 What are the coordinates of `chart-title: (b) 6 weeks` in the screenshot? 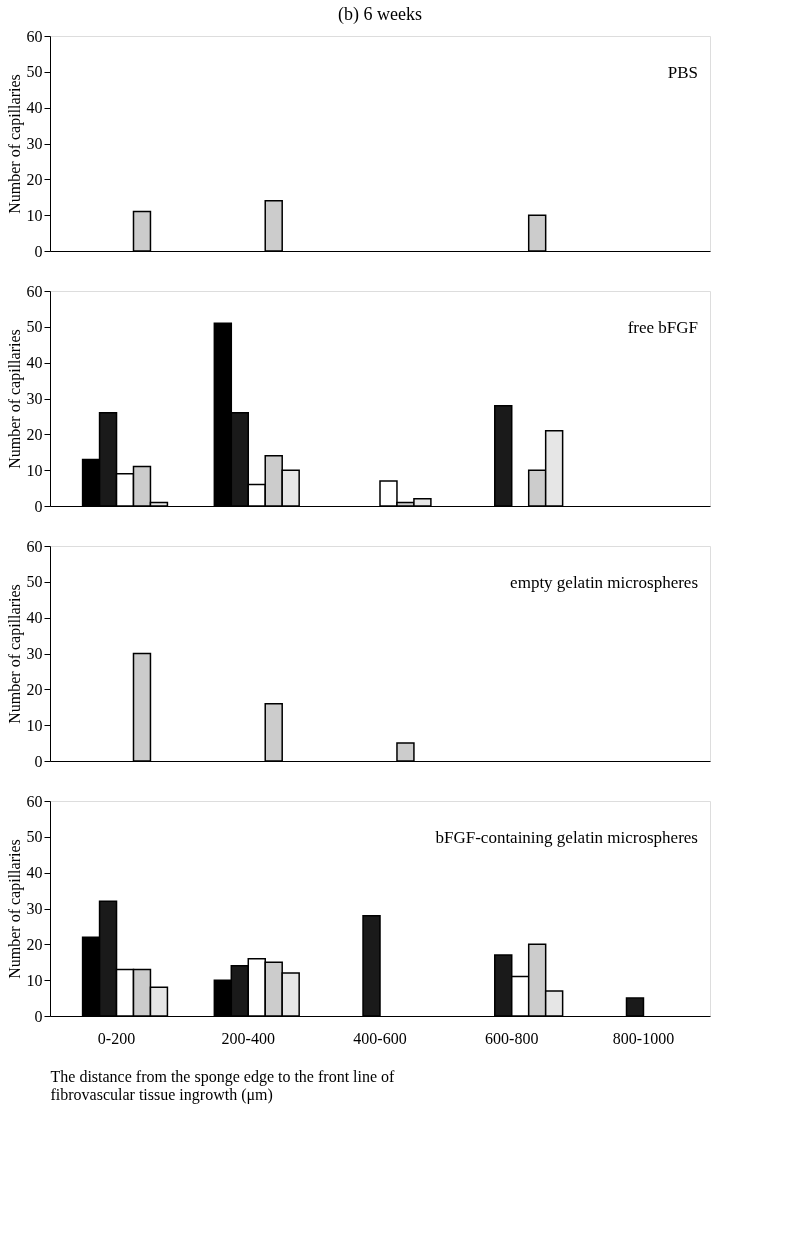 It's located at (380, 14).